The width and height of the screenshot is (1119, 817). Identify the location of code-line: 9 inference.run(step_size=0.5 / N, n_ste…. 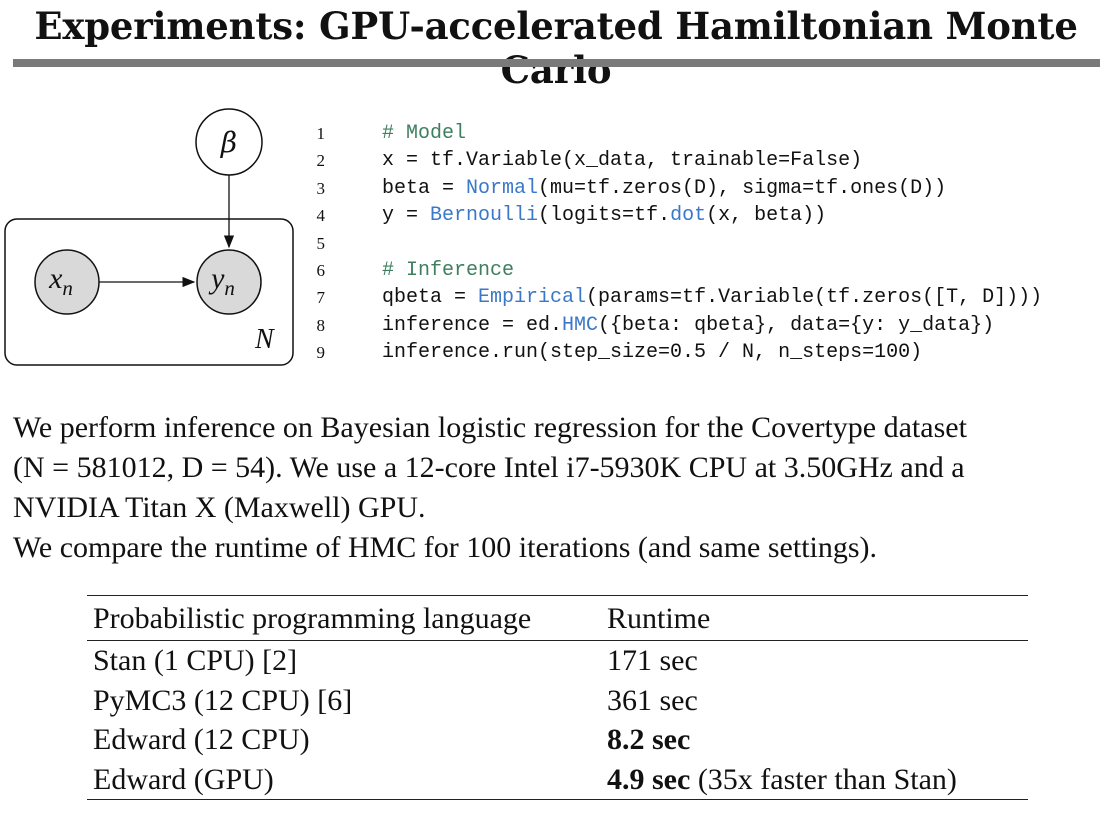
(712, 352).